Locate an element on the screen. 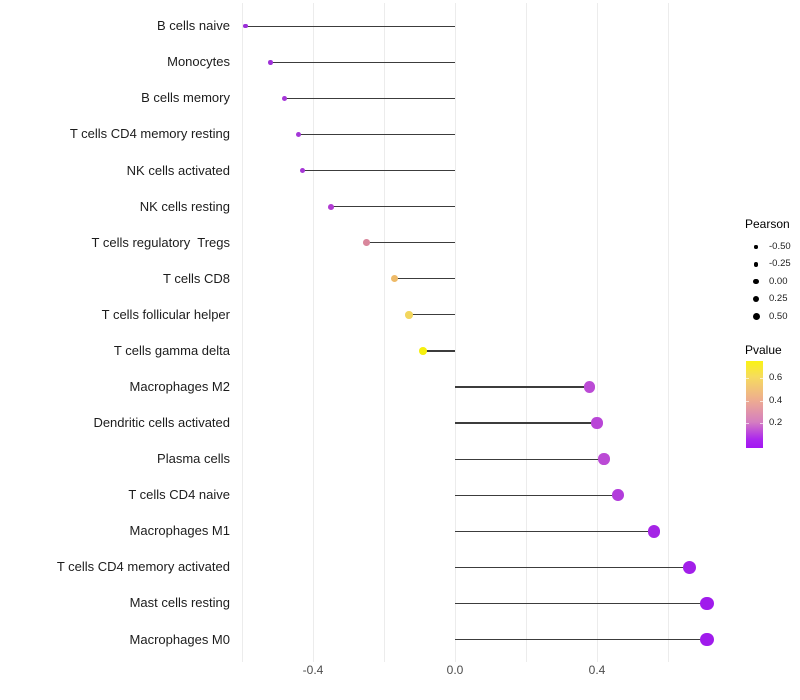 The width and height of the screenshot is (800, 700). x-axis-tick-label: -0.4 is located at coordinates (313, 670).